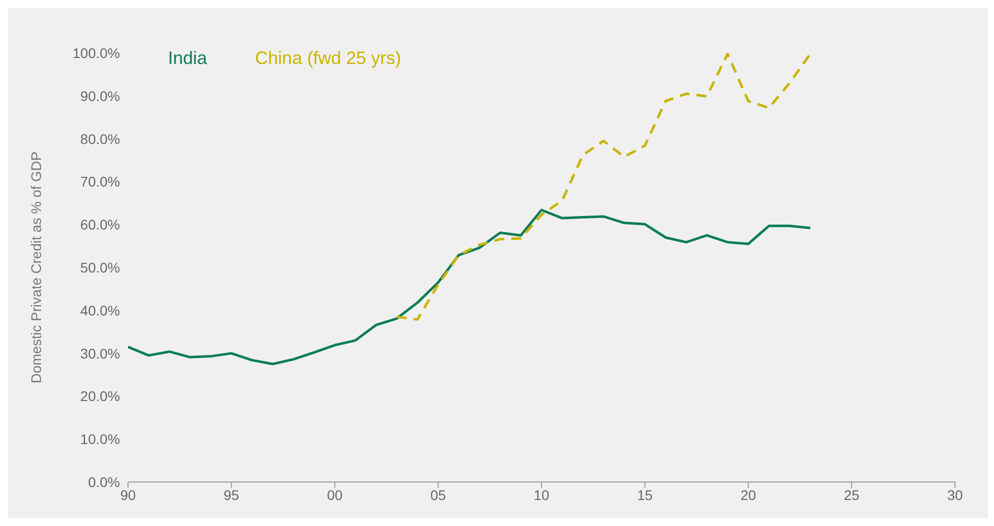 Image resolution: width=994 pixels, height=526 pixels. Describe the element at coordinates (328, 58) in the screenshot. I see `text: China (fwd 25 yrs)` at that location.